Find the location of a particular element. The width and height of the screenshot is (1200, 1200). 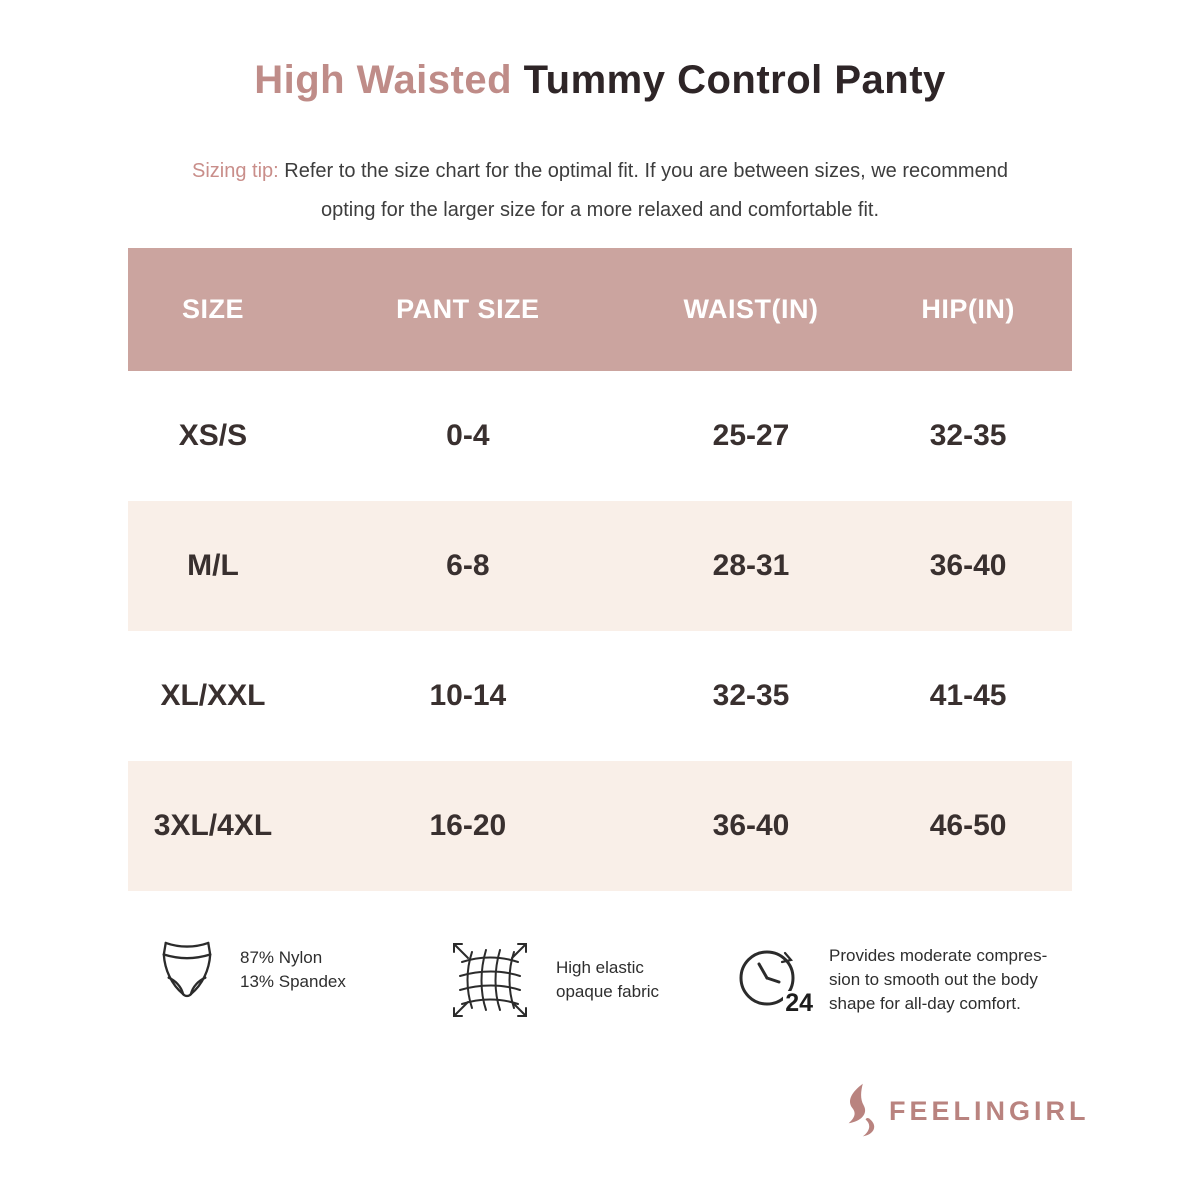

feature-text: 87% Nylon 13% Spandex is located at coordinates (293, 970).